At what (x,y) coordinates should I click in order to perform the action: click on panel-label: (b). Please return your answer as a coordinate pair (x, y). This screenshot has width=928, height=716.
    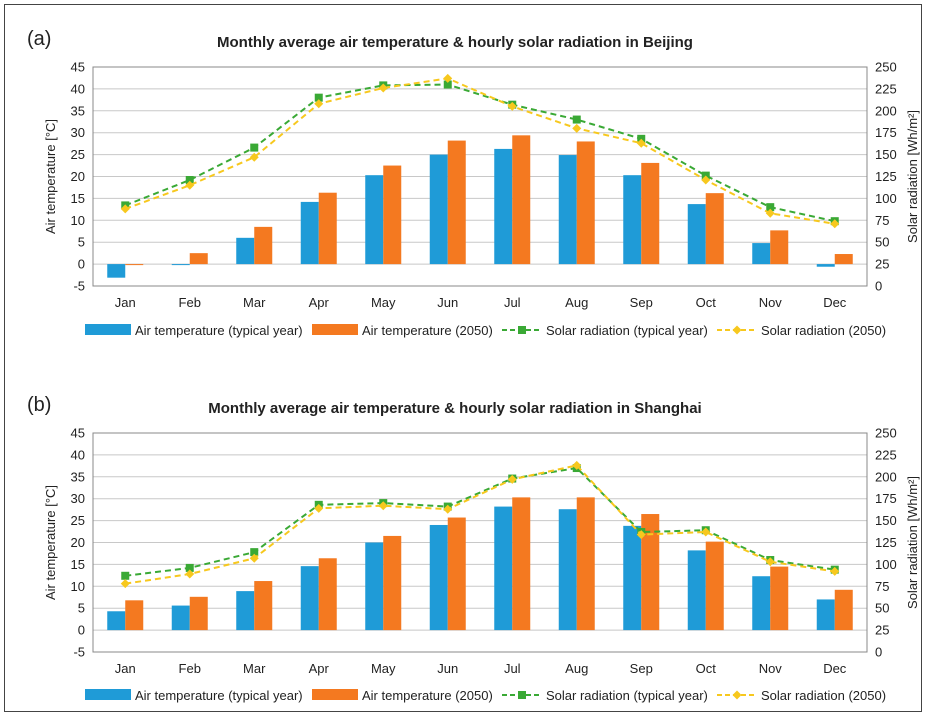
    Looking at the image, I should click on (39, 405).